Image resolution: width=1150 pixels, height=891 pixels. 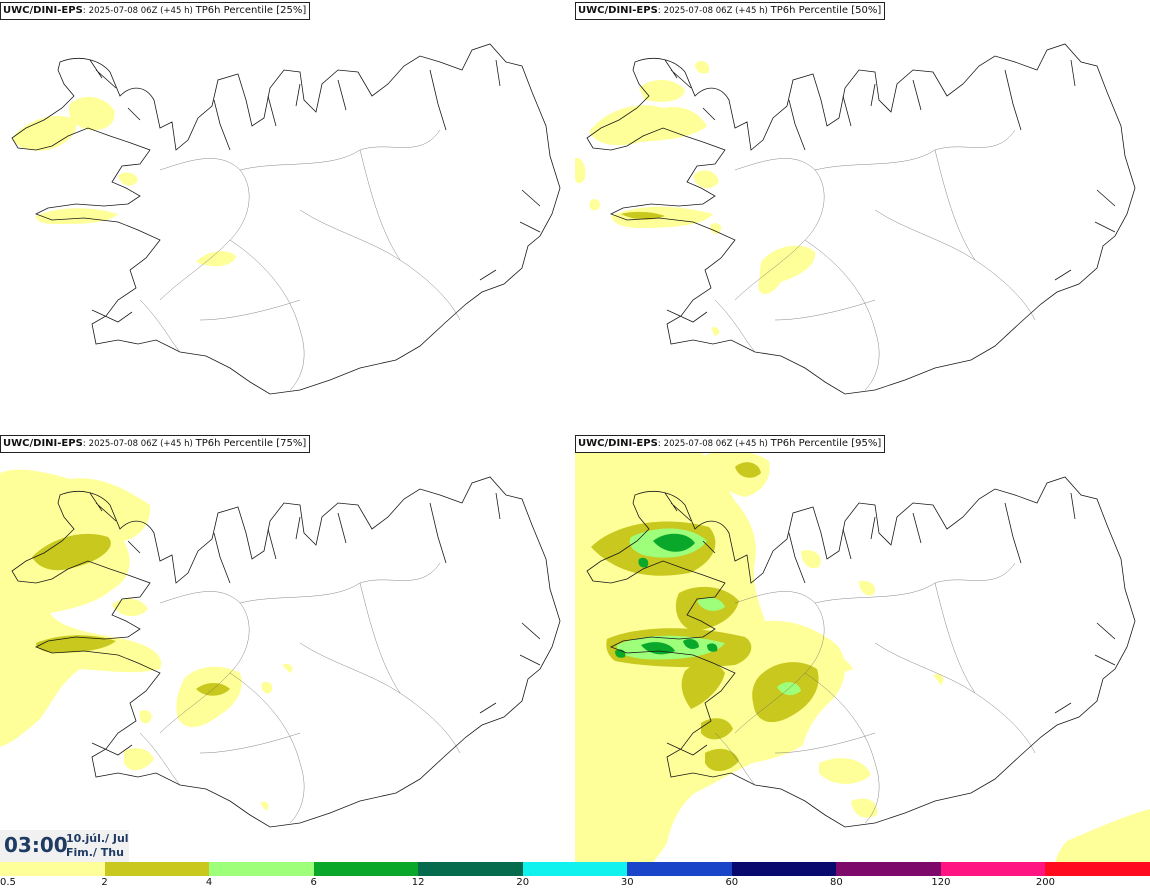 What do you see at coordinates (251, 10) in the screenshot?
I see `product-label: TP6h Percentile [25%]` at bounding box center [251, 10].